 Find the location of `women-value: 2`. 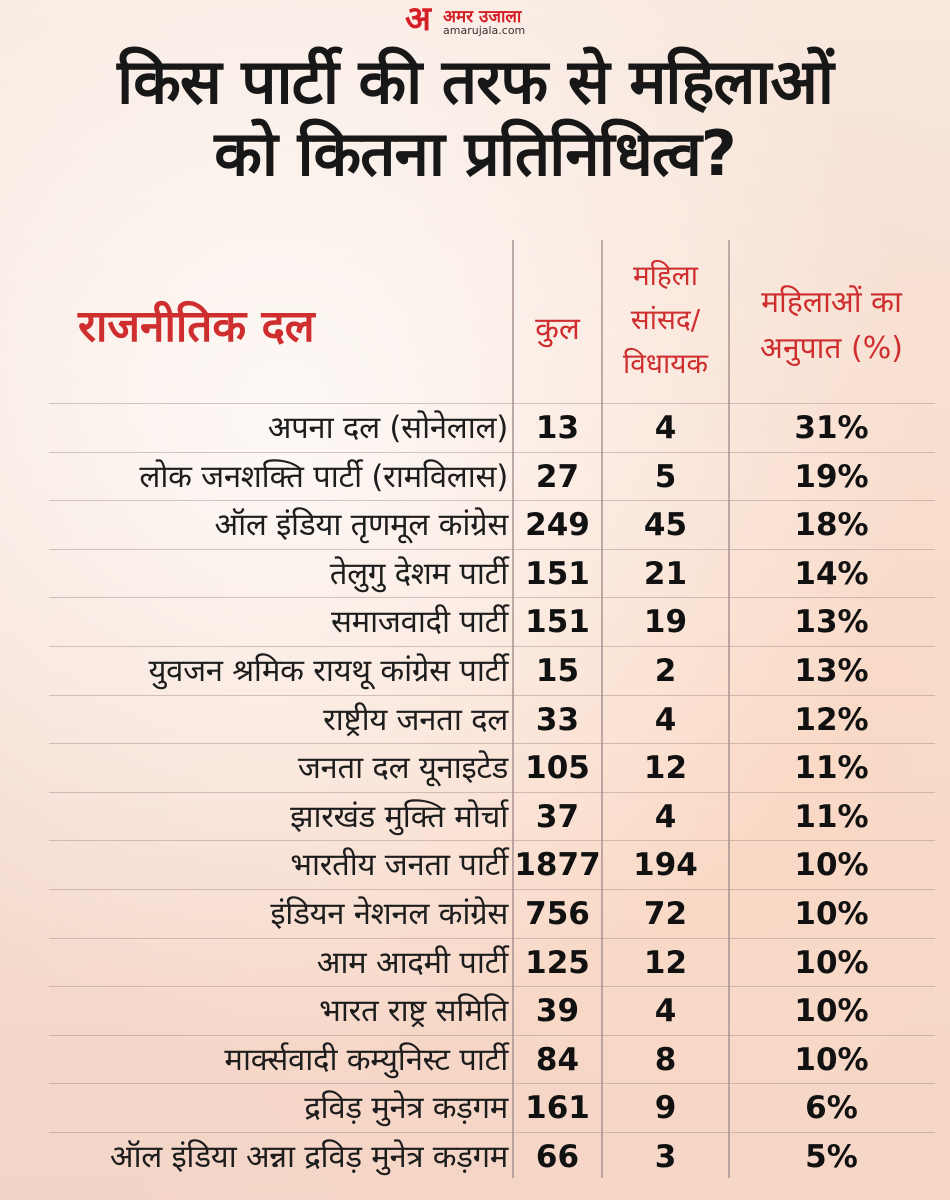

women-value: 2 is located at coordinates (665, 670).